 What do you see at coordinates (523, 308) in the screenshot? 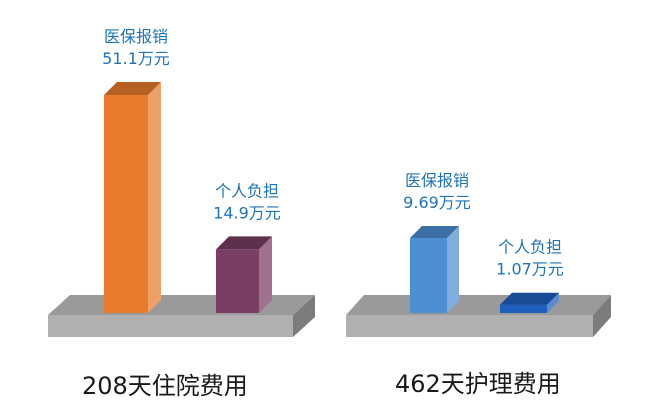
I see `bar-nursing-personal` at bounding box center [523, 308].